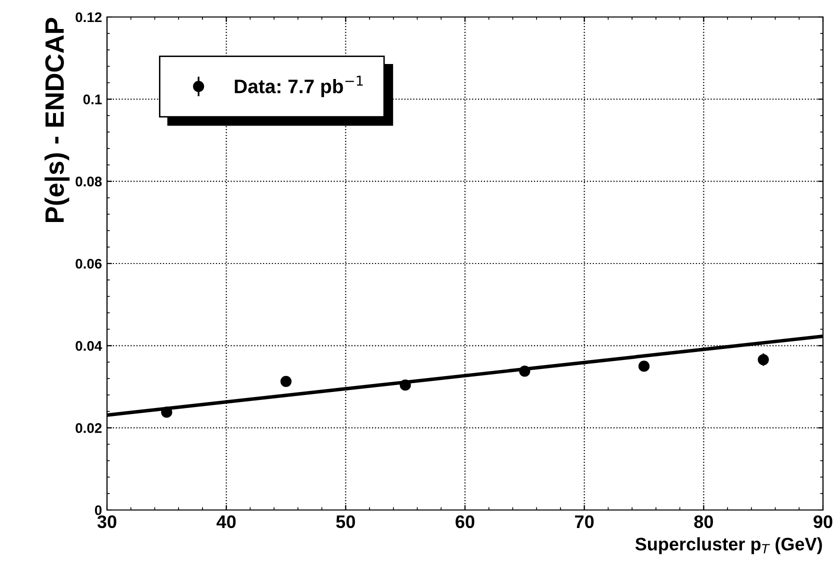 This screenshot has height=563, width=839. I want to click on x-axis-title: Supercluster p$_{T}$ (GeV), so click(728, 545).